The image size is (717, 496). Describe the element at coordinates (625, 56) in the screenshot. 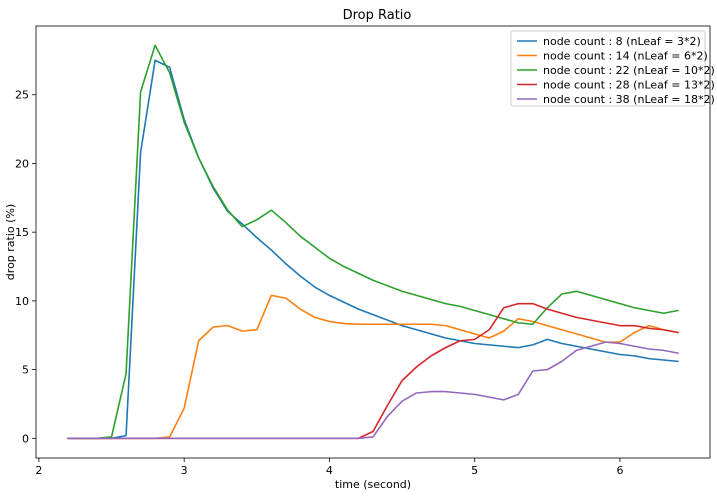

I see `legend-label-2: node count : 14 (nLeaf = 6*2)` at that location.